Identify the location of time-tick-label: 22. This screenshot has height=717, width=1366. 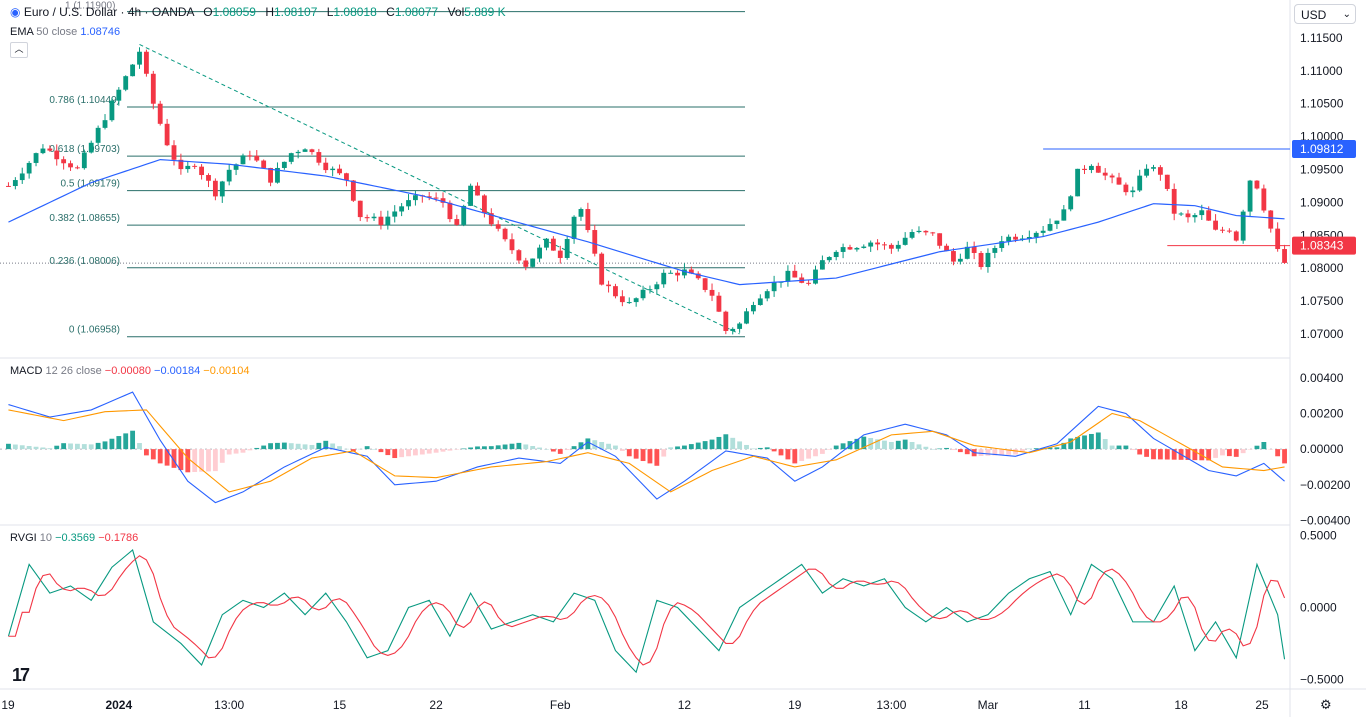
(436, 705).